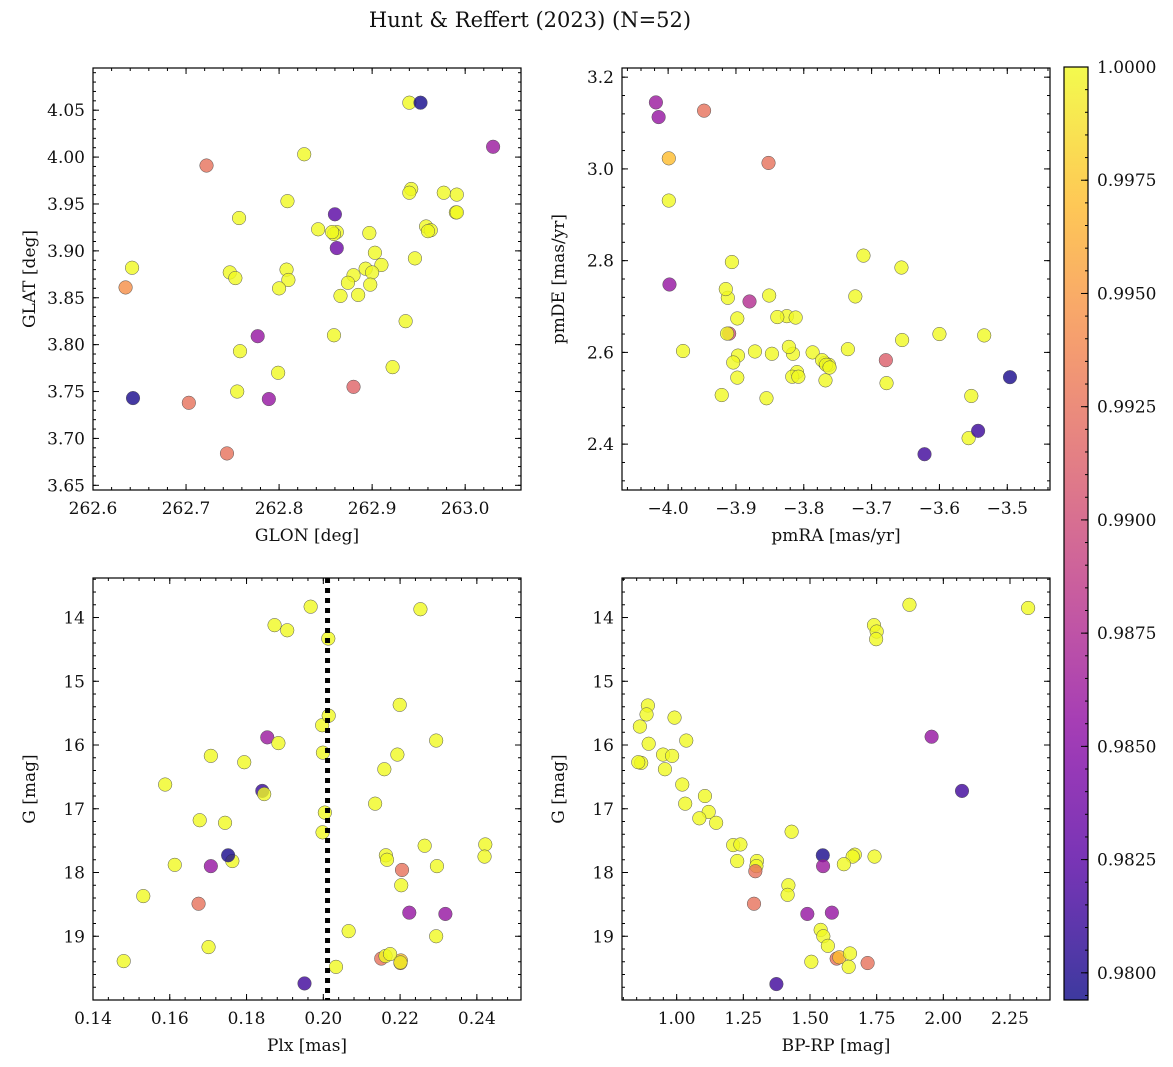 The height and width of the screenshot is (1067, 1173). I want to click on x-tick-label: 262.7, so click(186, 509).